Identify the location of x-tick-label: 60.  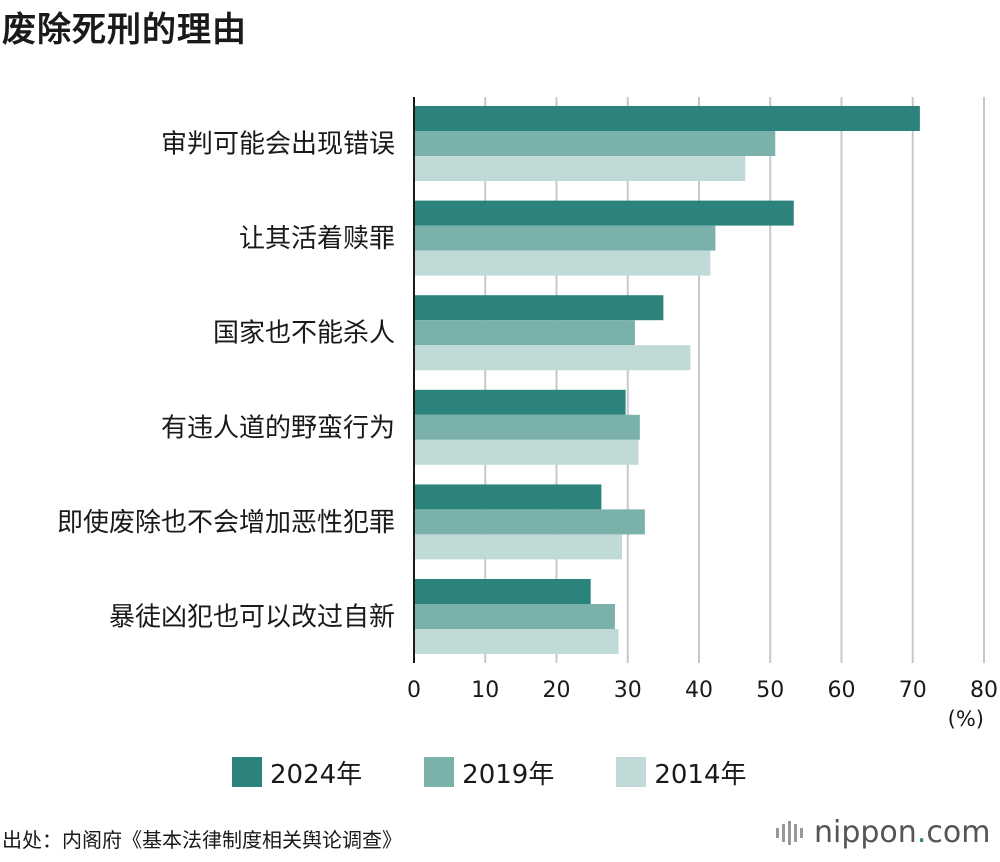
(842, 690).